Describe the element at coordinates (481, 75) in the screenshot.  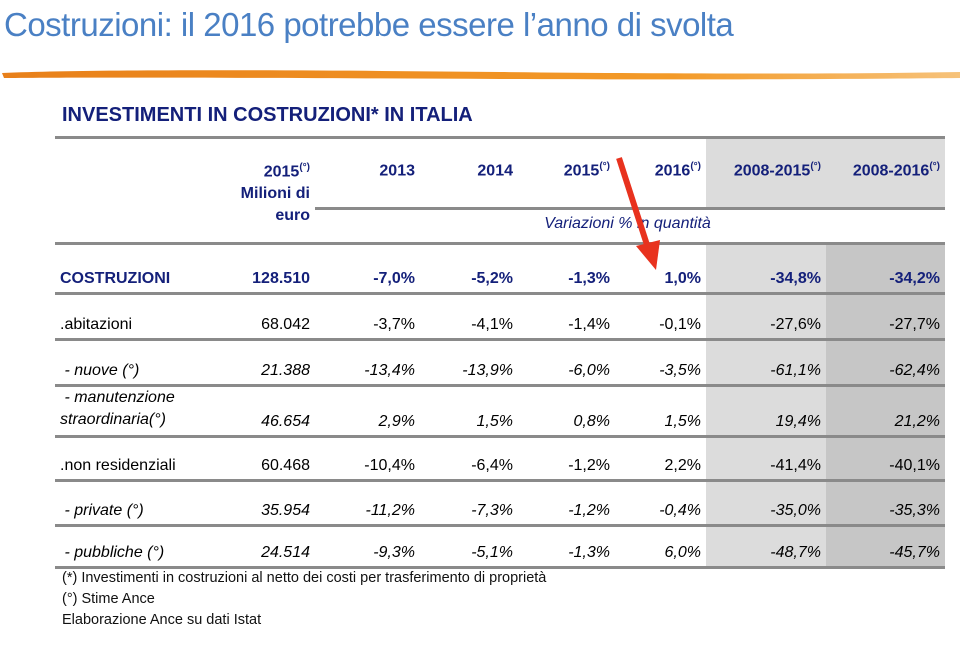
I see `orange-brush-divider` at that location.